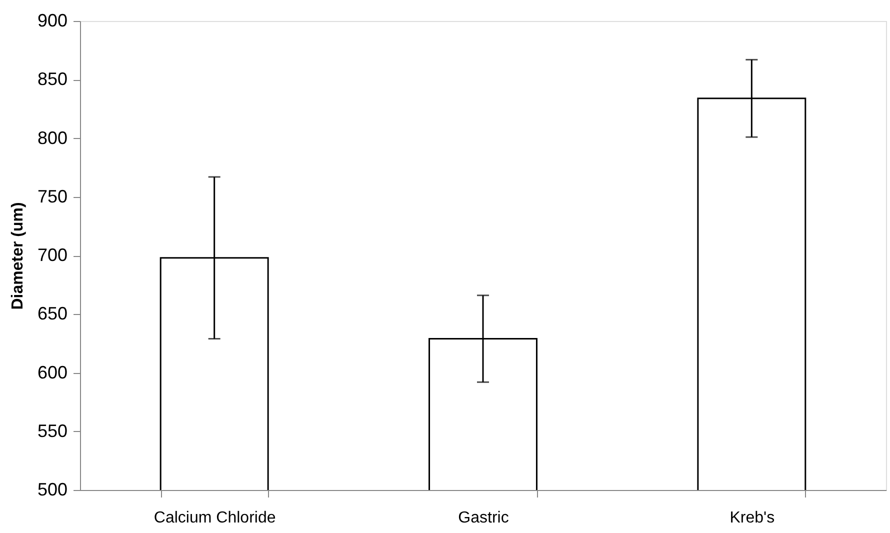 The width and height of the screenshot is (890, 533). What do you see at coordinates (52, 79) in the screenshot?
I see `y-tick-label: 850` at bounding box center [52, 79].